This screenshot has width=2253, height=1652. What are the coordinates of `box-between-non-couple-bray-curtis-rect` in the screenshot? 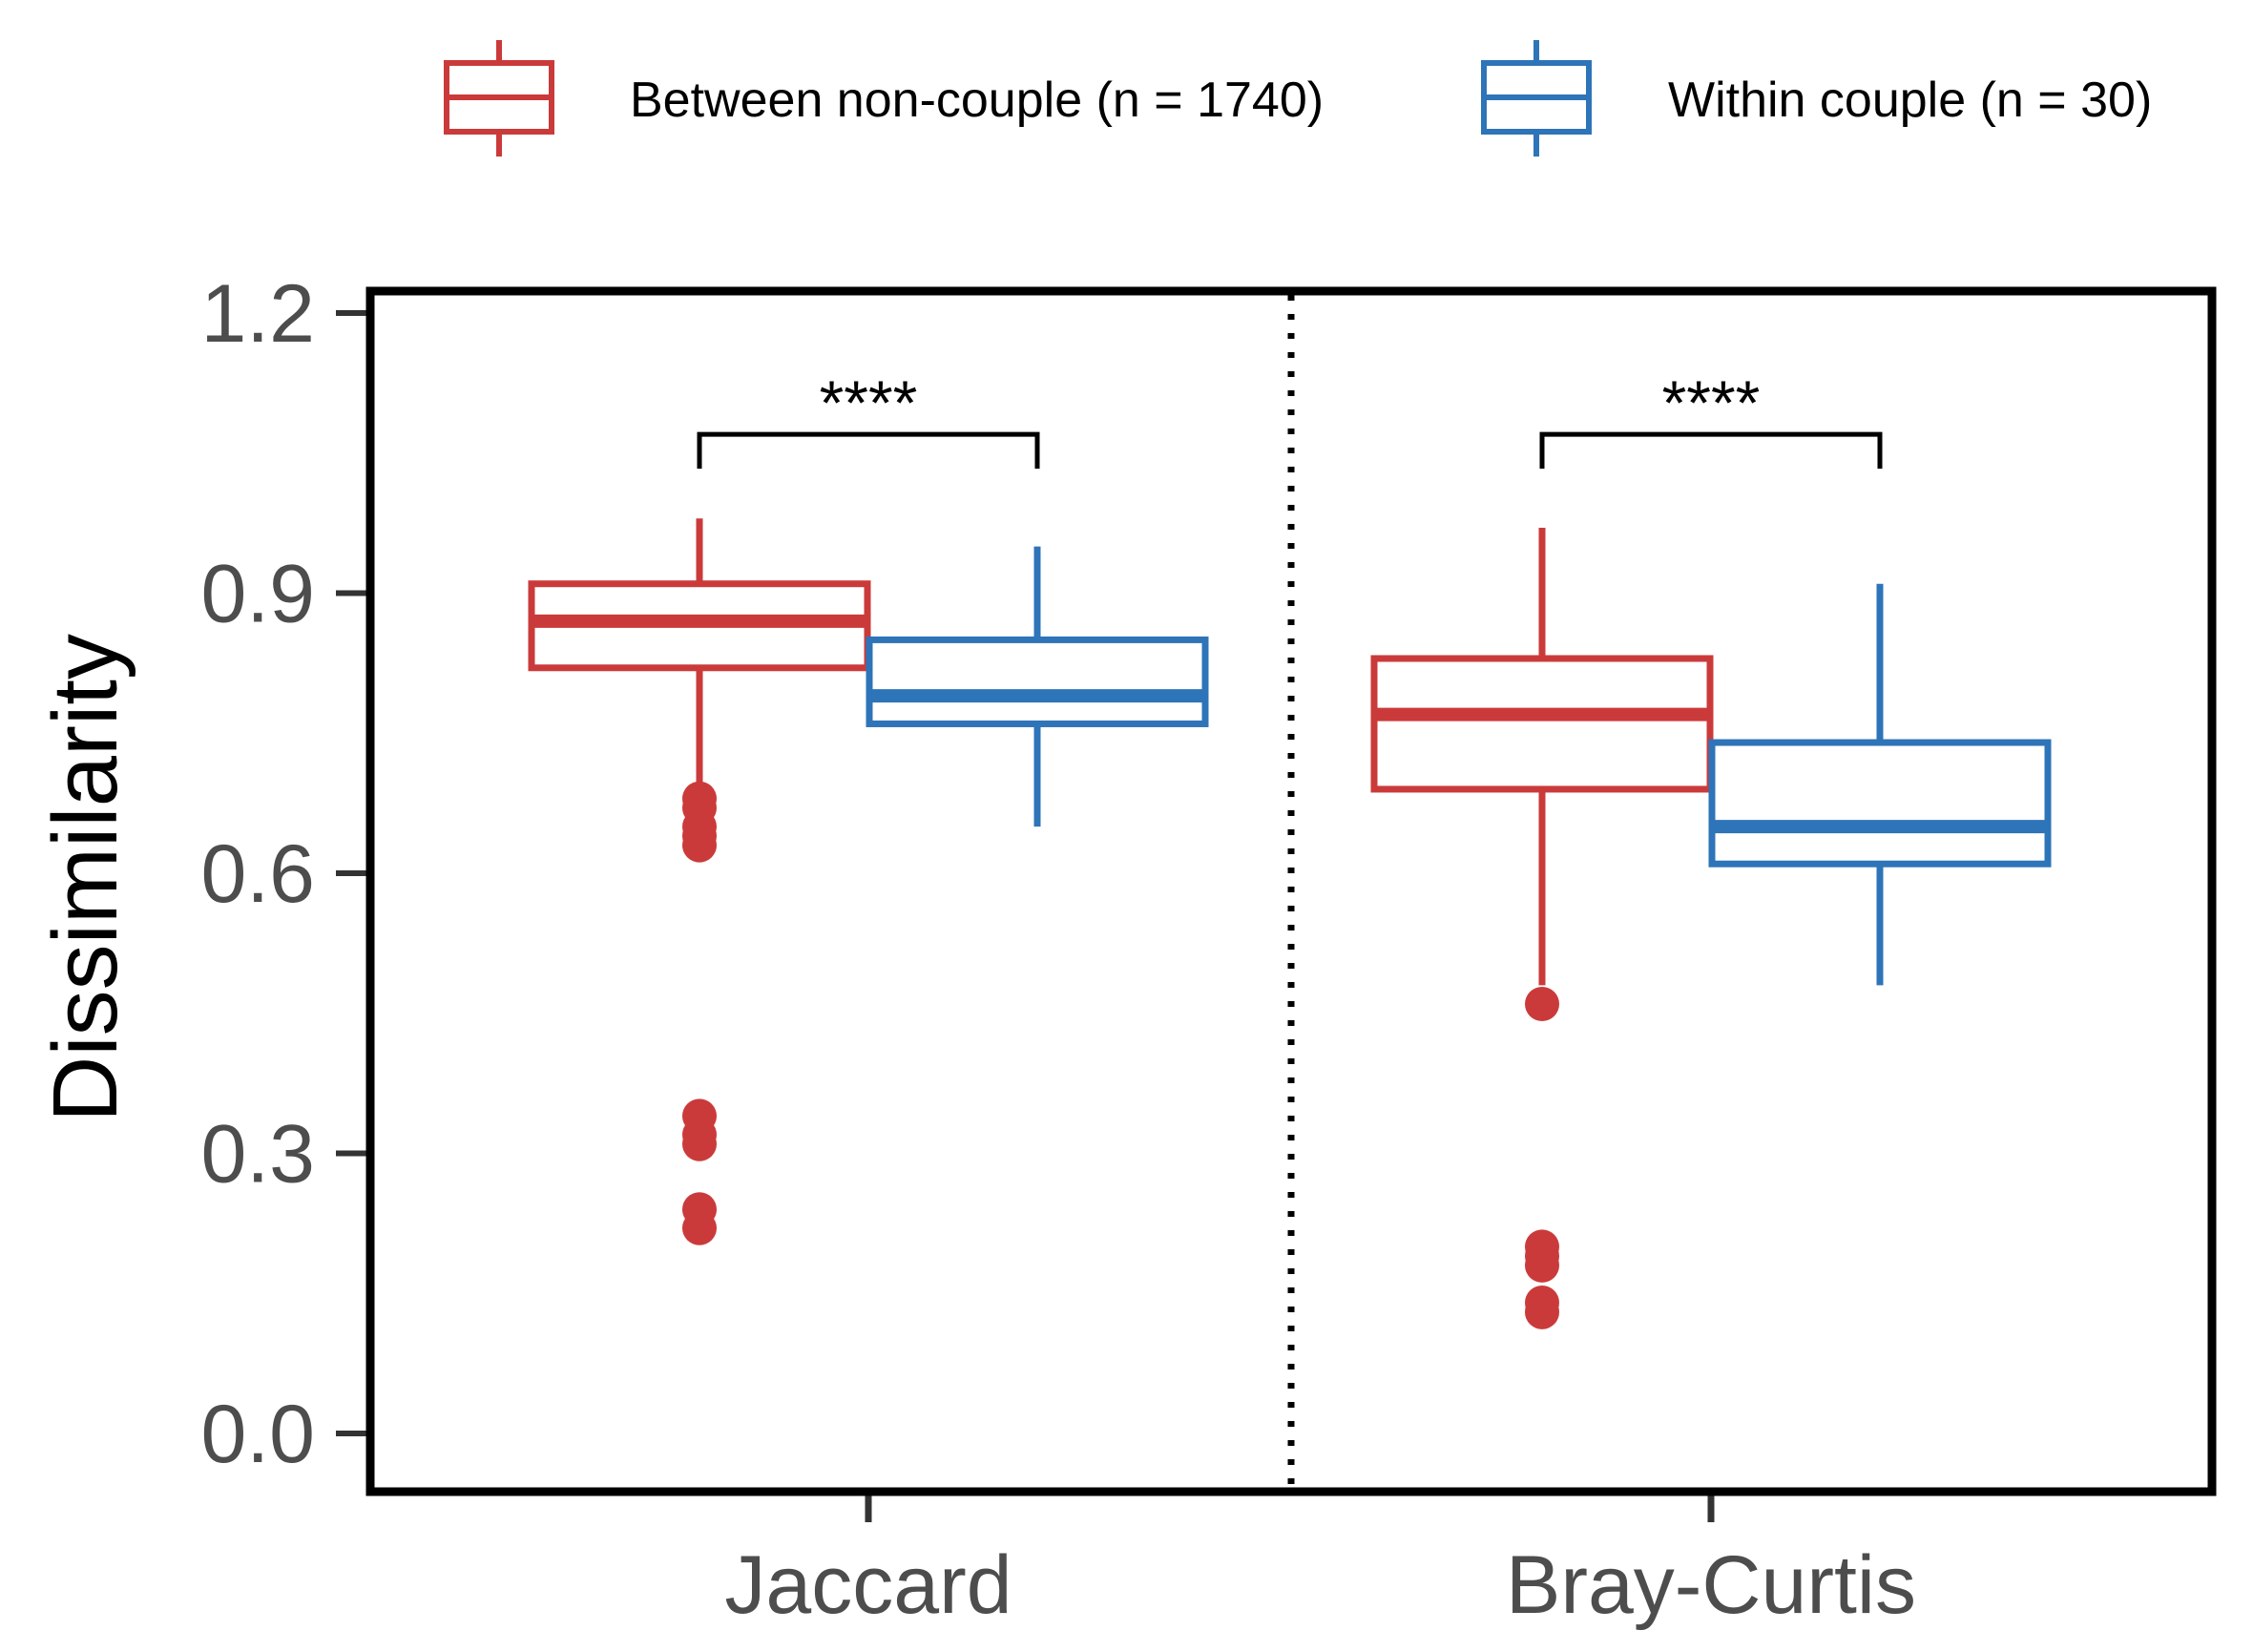 It's located at (1542, 724).